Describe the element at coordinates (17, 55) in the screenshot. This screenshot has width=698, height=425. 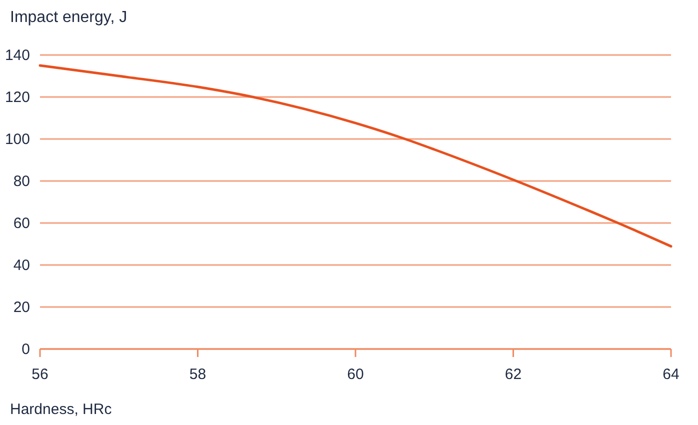
I see `y-tick-label: 140` at that location.